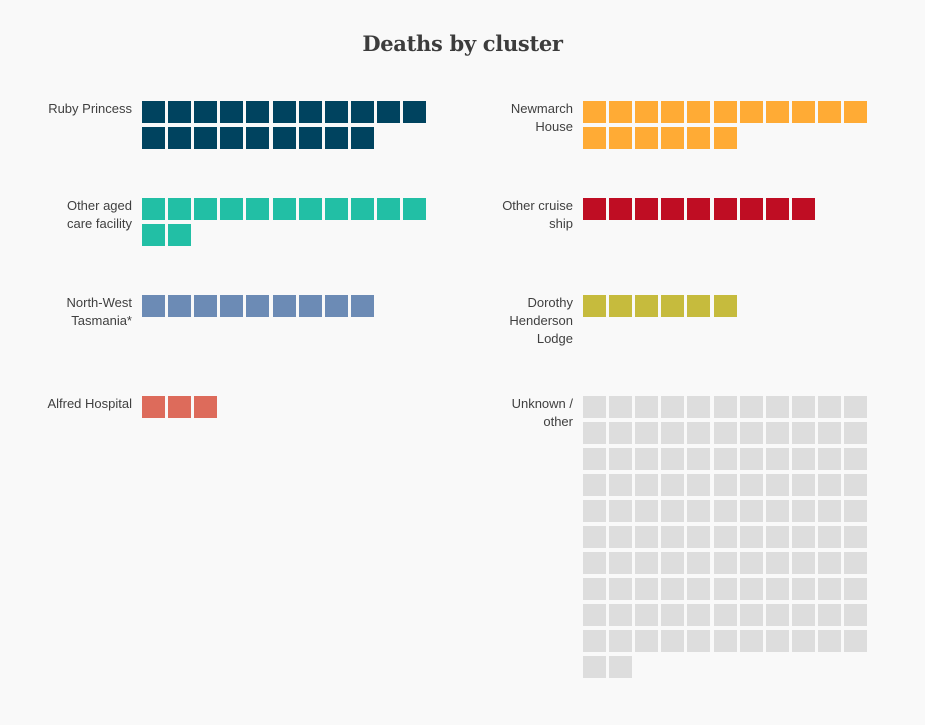 The width and height of the screenshot is (925, 725). What do you see at coordinates (550, 302) in the screenshot?
I see `label-line: Dorothy` at bounding box center [550, 302].